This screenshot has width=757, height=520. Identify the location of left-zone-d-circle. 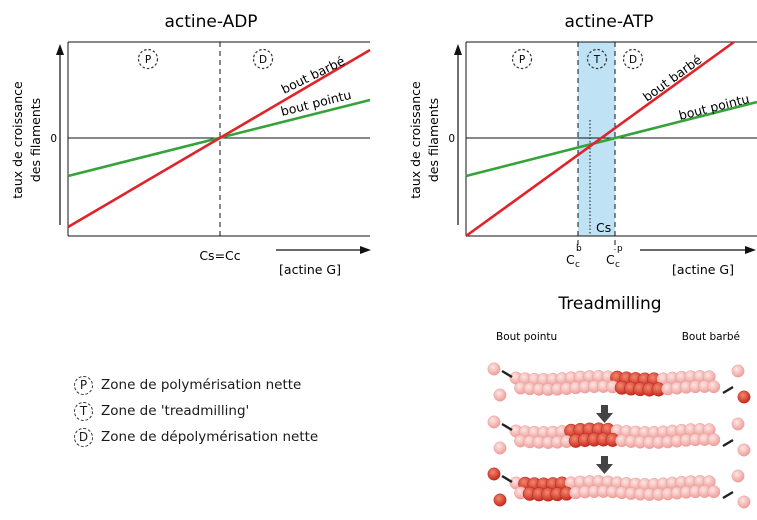
(263, 59).